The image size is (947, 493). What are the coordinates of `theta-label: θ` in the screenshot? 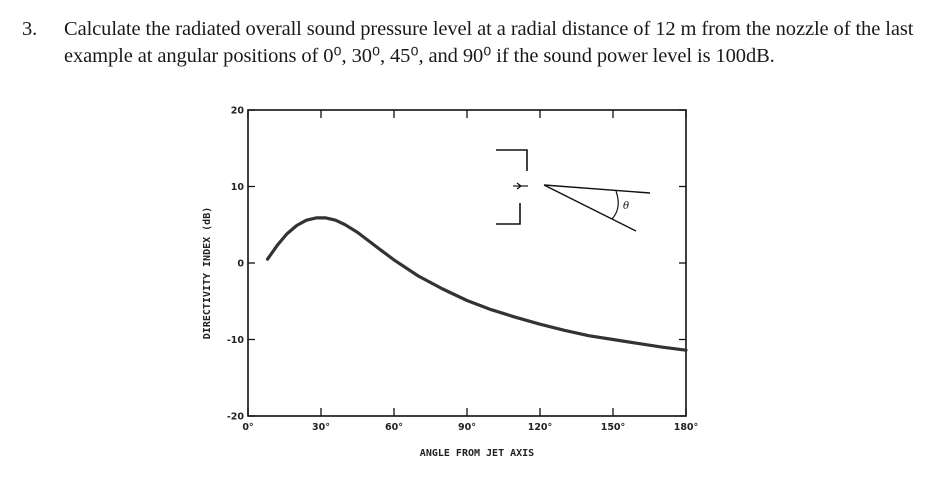 It's located at (626, 206).